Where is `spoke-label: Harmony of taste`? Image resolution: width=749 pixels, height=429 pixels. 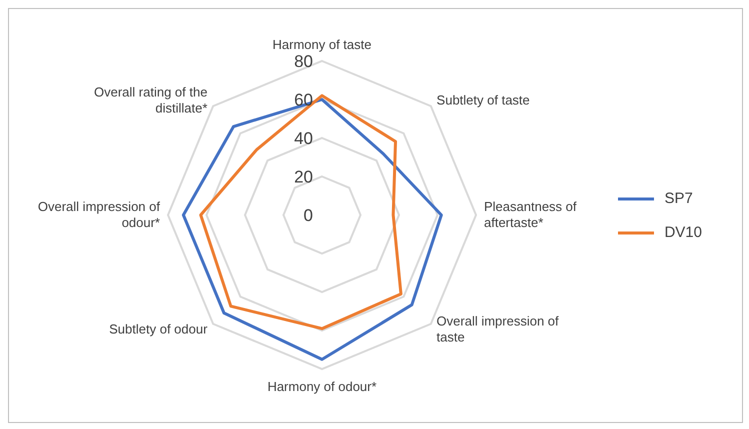 spoke-label: Harmony of taste is located at coordinates (322, 44).